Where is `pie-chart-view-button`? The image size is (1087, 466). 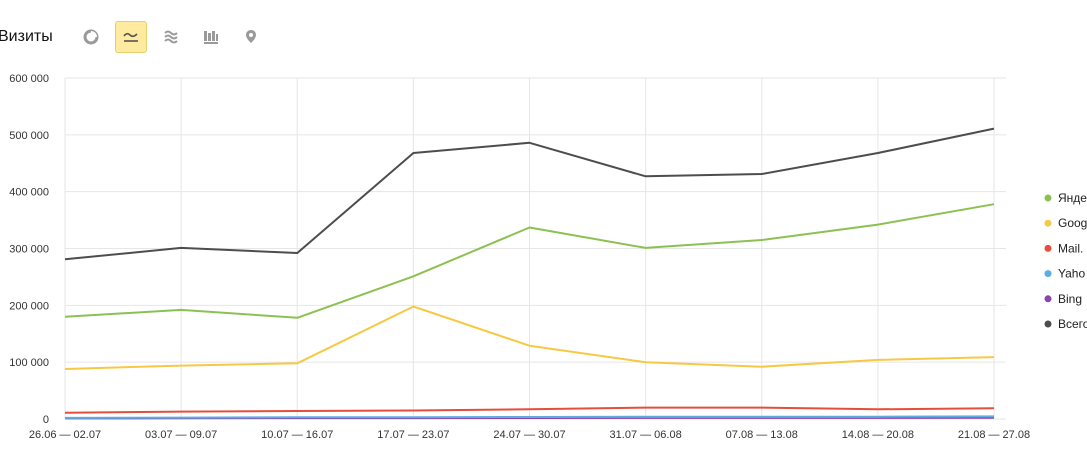 pie-chart-view-button is located at coordinates (91, 37).